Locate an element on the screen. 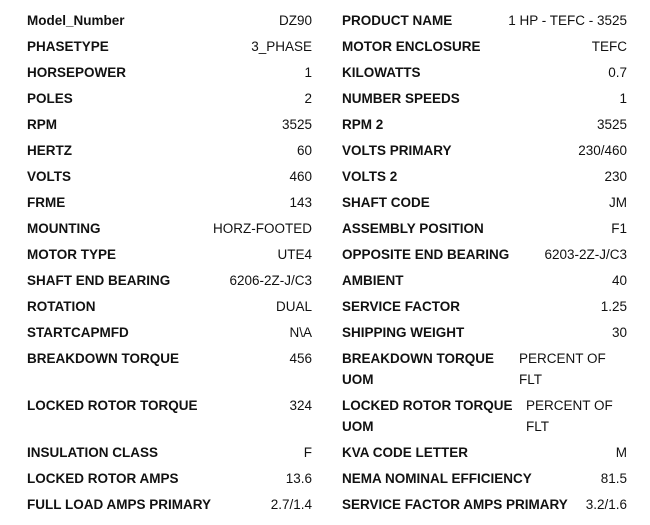 Image resolution: width=650 pixels, height=525 pixels. spec-label: PRODUCT NAME is located at coordinates (397, 20).